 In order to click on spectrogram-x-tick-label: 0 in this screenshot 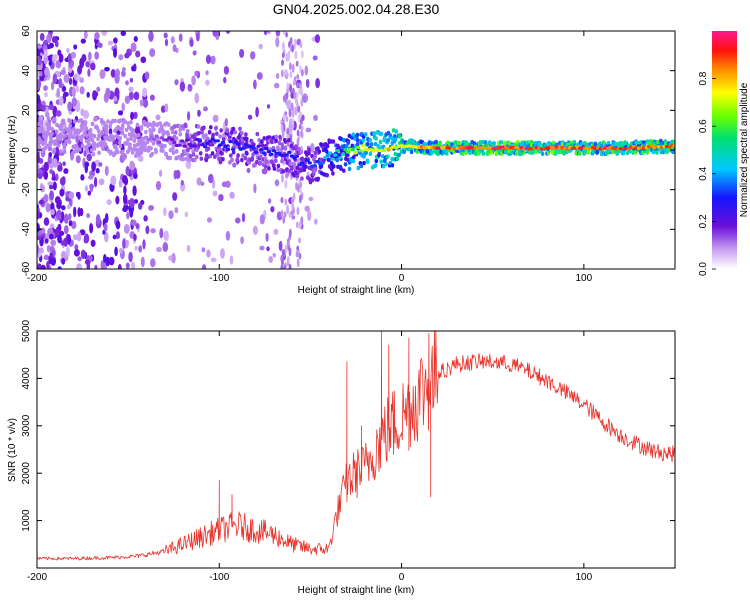, I will do `click(402, 278)`.